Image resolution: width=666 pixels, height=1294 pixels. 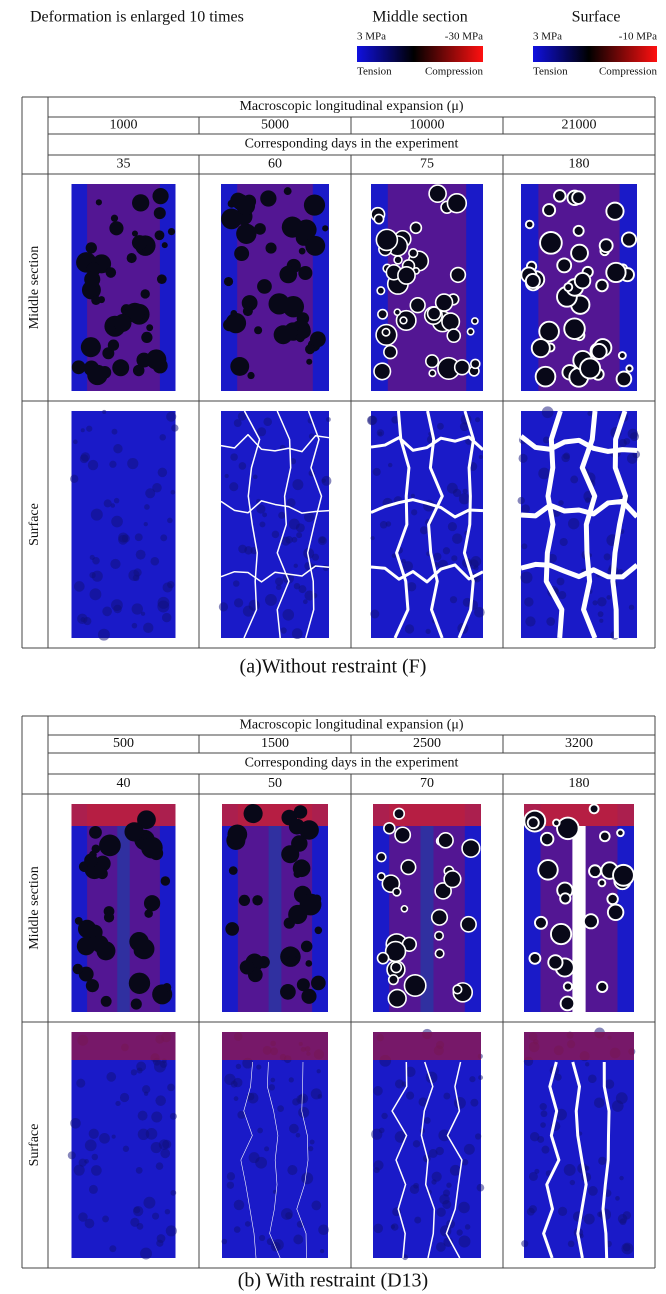 What do you see at coordinates (124, 783) in the screenshot?
I see `days-value: 40` at bounding box center [124, 783].